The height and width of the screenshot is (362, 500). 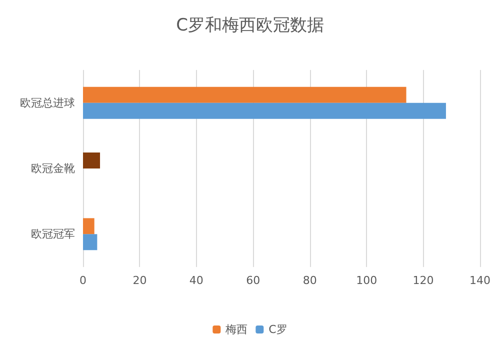 What do you see at coordinates (83, 280) in the screenshot?
I see `x-tick-label: 0` at bounding box center [83, 280].